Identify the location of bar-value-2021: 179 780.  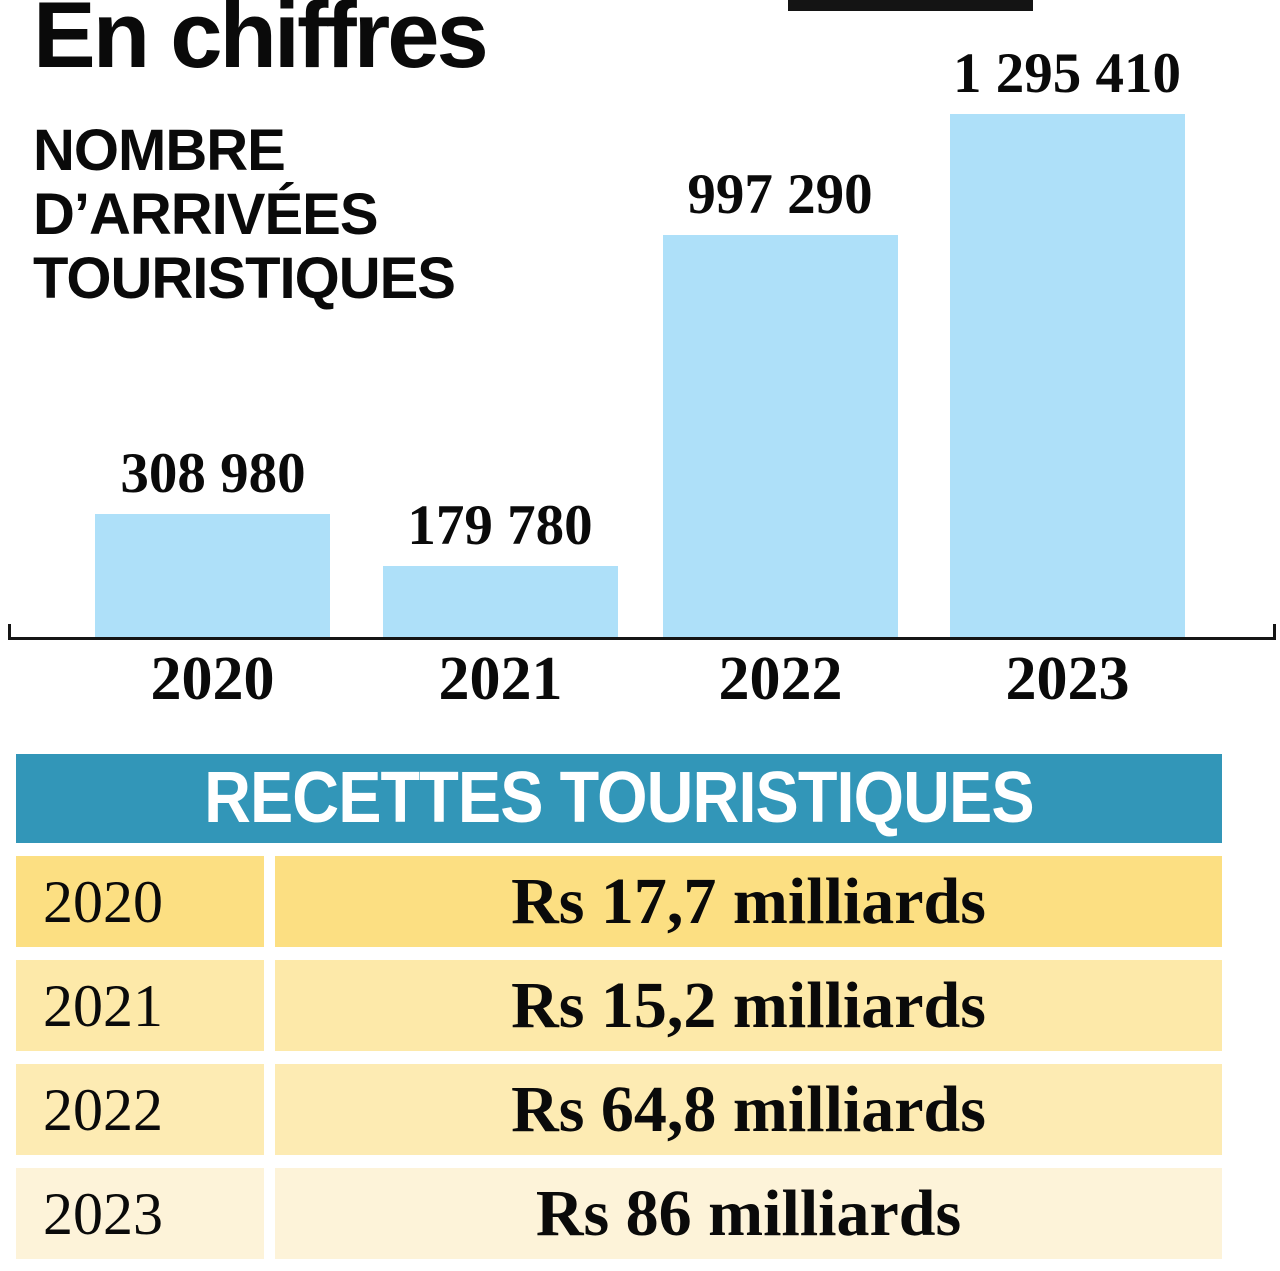
(500, 525).